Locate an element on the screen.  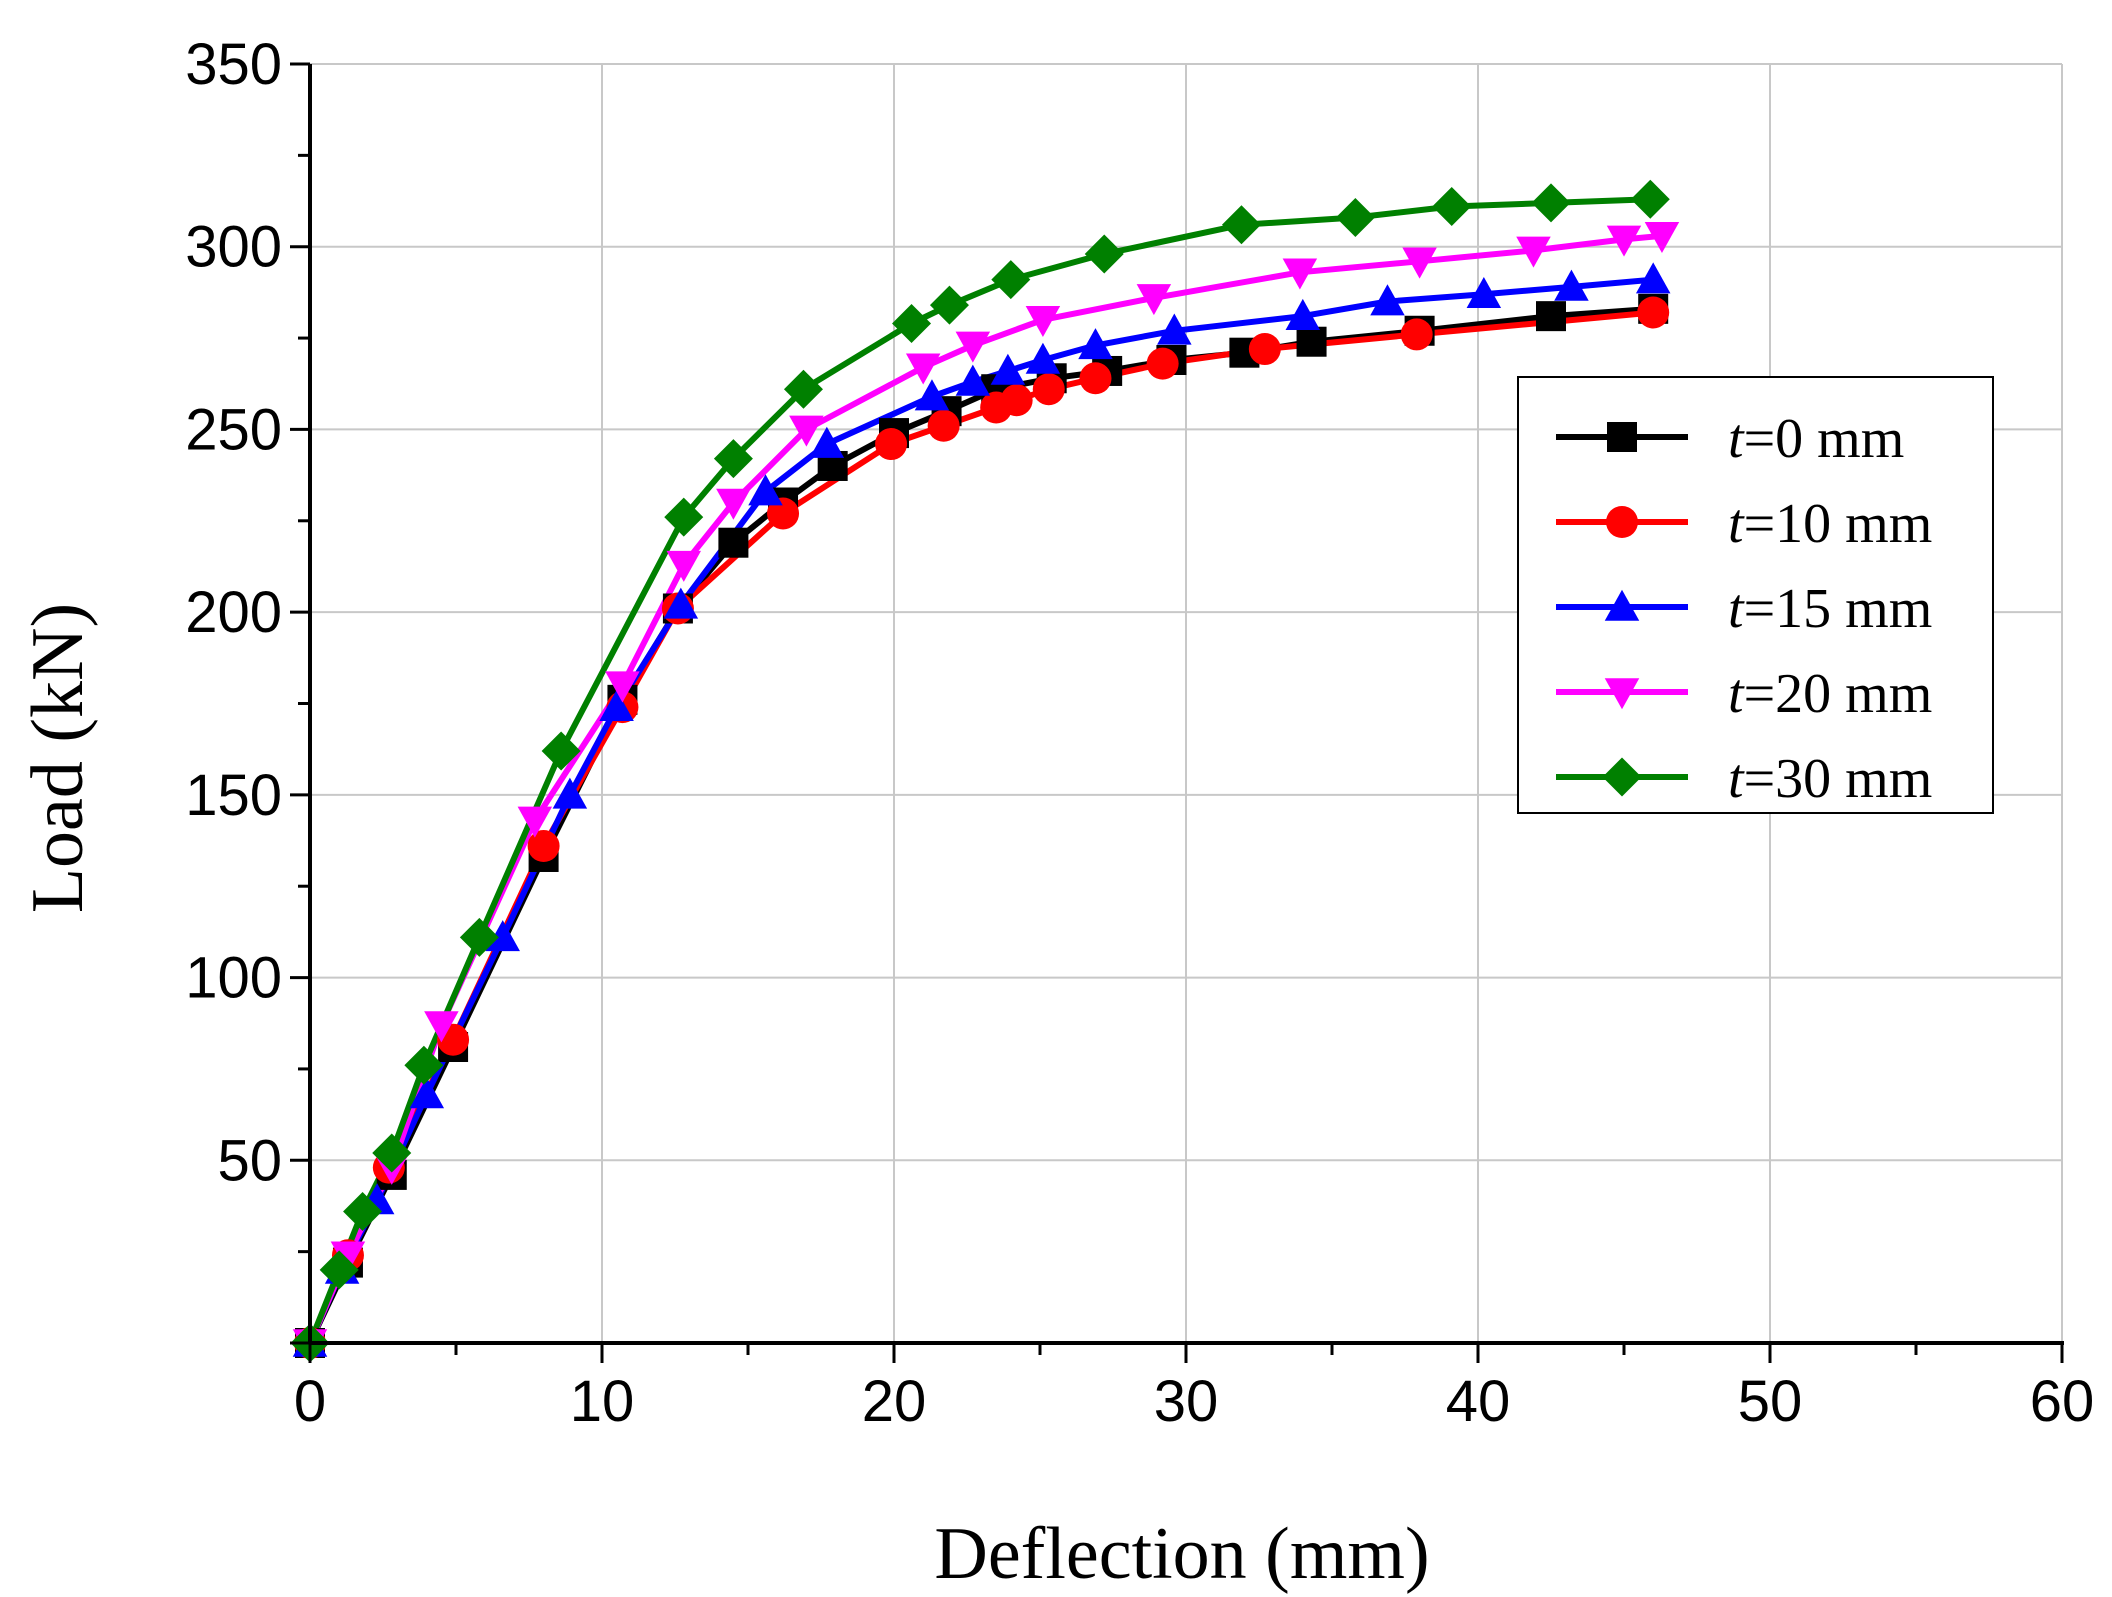
legend-label-value: =20 mm is located at coordinates (1838, 694).